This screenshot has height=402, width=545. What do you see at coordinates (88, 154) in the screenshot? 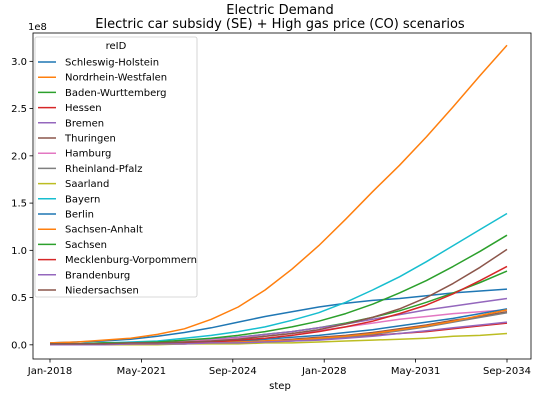
I see `legend-label-6: Hamburg` at bounding box center [88, 154].